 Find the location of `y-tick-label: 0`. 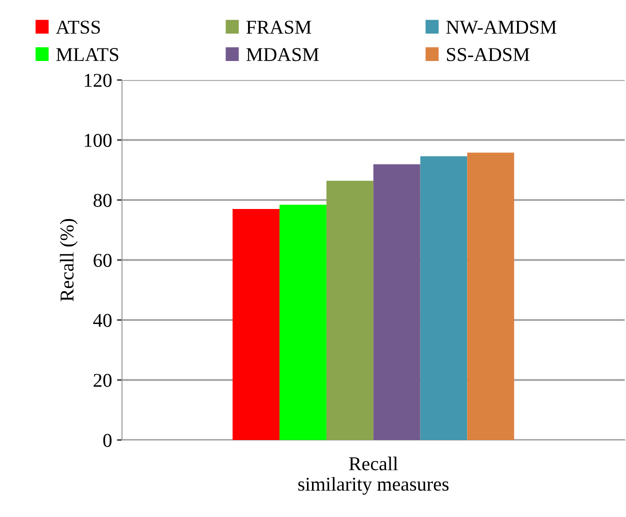

y-tick-label: 0 is located at coordinates (107, 440).